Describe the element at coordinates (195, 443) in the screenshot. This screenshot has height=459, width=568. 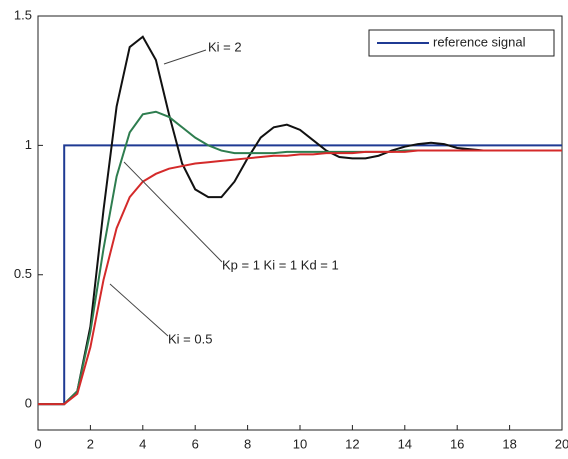
I see `x-tick-label: 6` at that location.